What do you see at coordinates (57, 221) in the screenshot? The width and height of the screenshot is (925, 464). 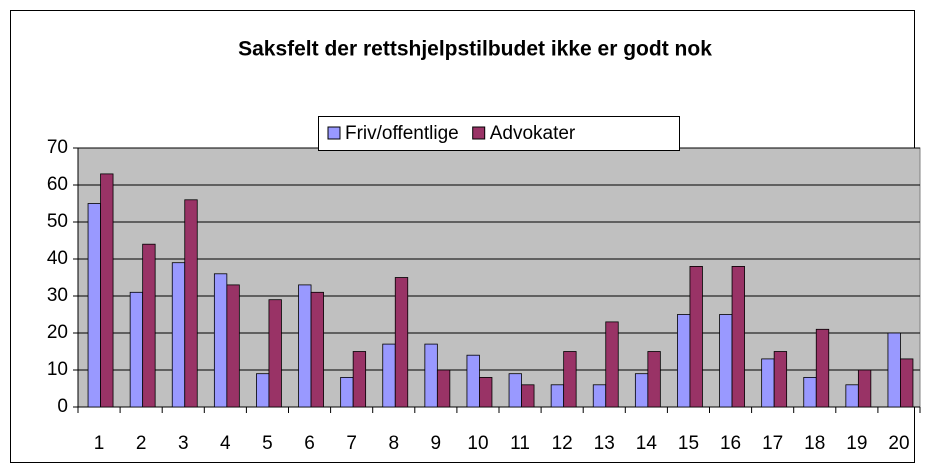 I see `y-tick-label: 50` at bounding box center [57, 221].